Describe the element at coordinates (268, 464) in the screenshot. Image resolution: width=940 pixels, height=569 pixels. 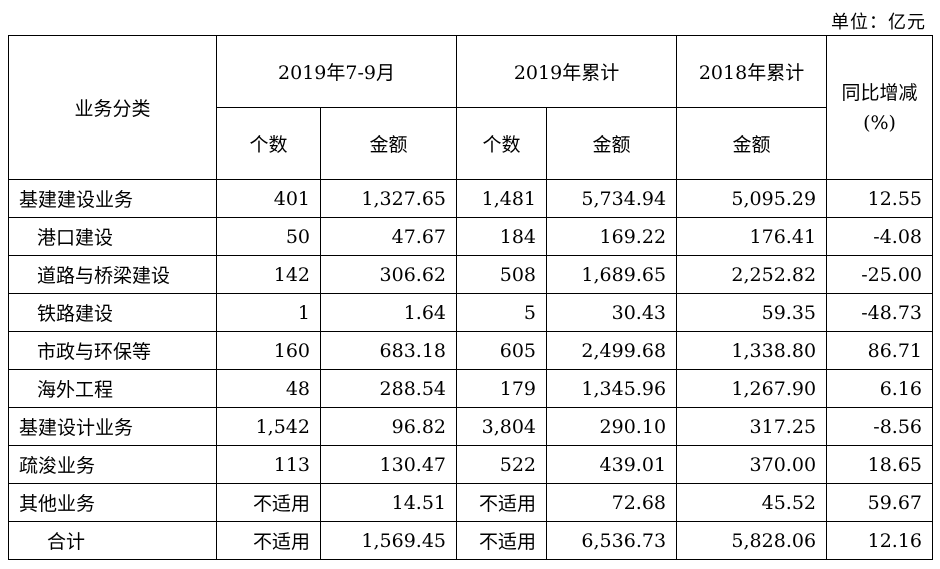
I see `row-count-1: 113` at that location.